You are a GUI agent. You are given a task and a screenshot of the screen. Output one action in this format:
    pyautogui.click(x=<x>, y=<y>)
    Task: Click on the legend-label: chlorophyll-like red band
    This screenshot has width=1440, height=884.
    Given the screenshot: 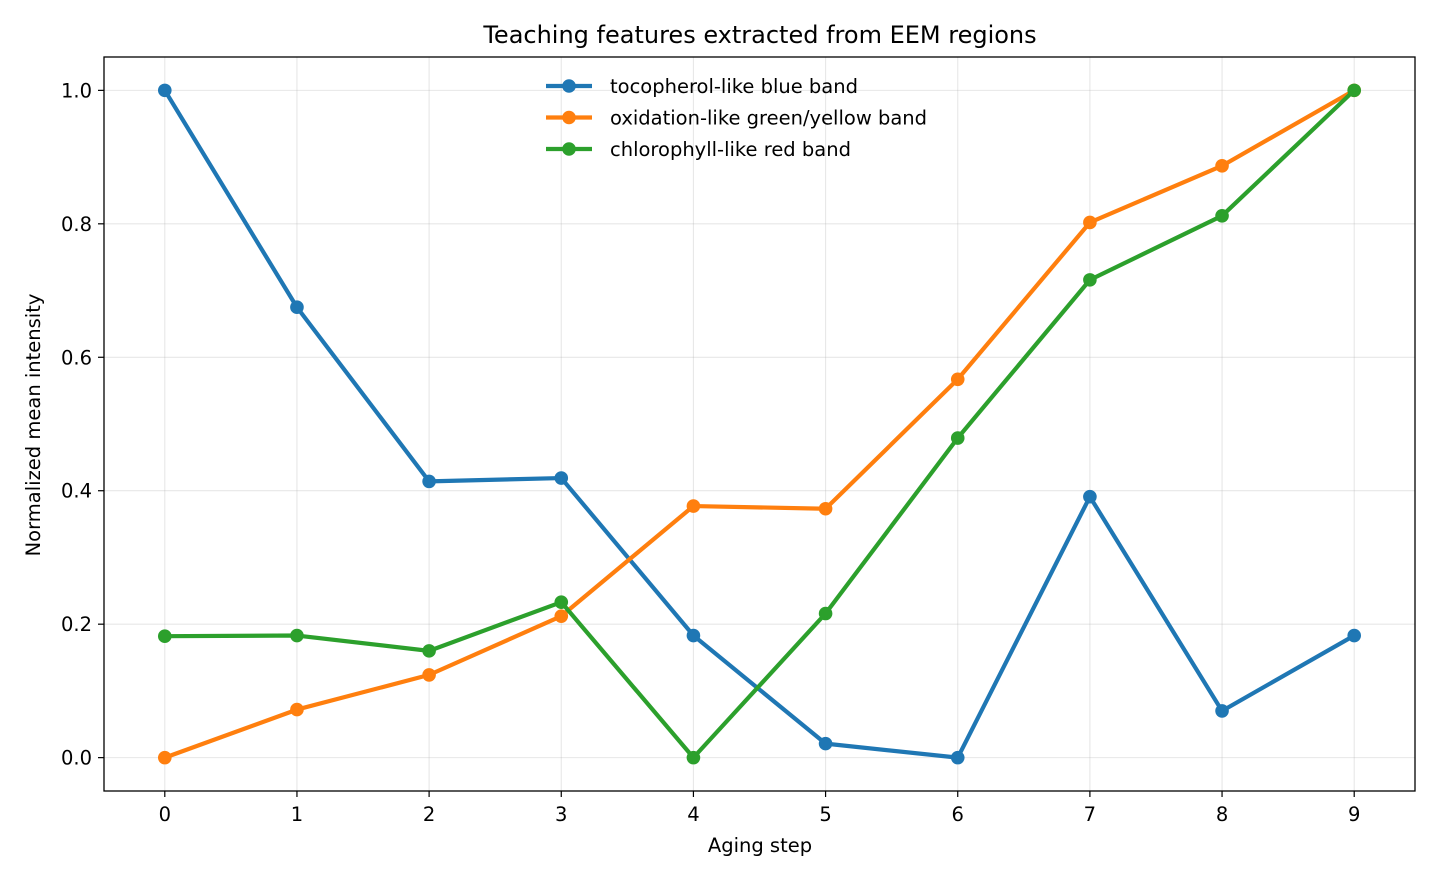 What is the action you would take?
    pyautogui.click(x=730, y=149)
    